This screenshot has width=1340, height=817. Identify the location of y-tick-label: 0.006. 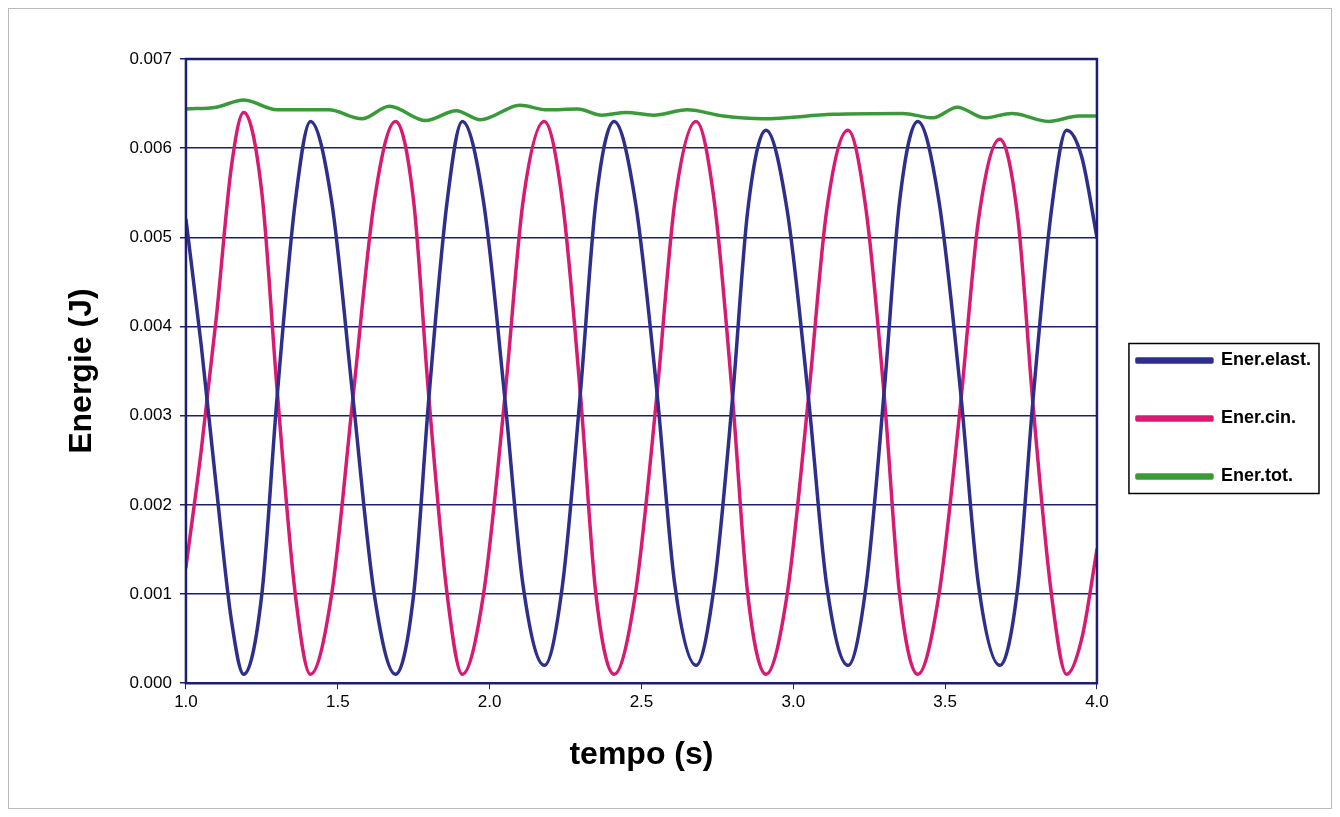
(150, 147).